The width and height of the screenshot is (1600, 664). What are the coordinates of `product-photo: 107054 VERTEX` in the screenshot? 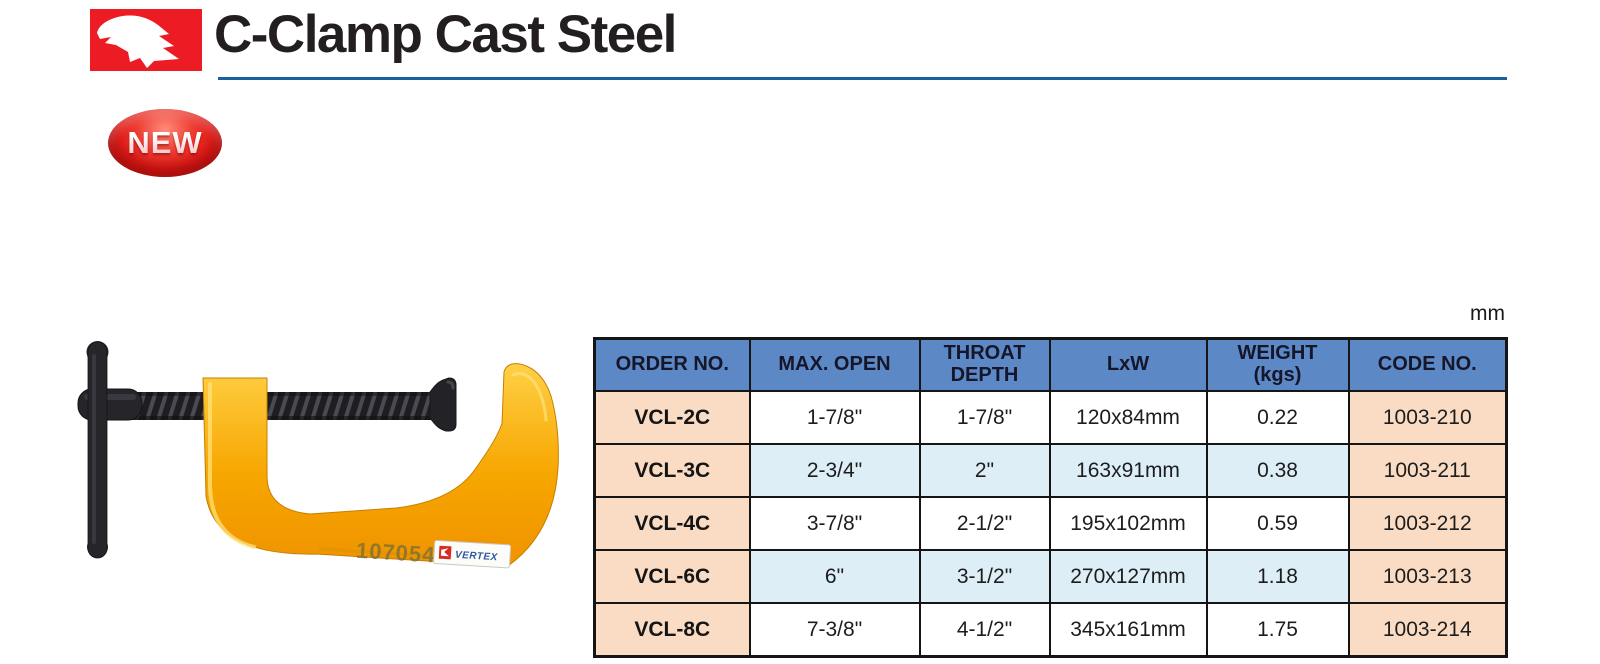 It's located at (318, 455).